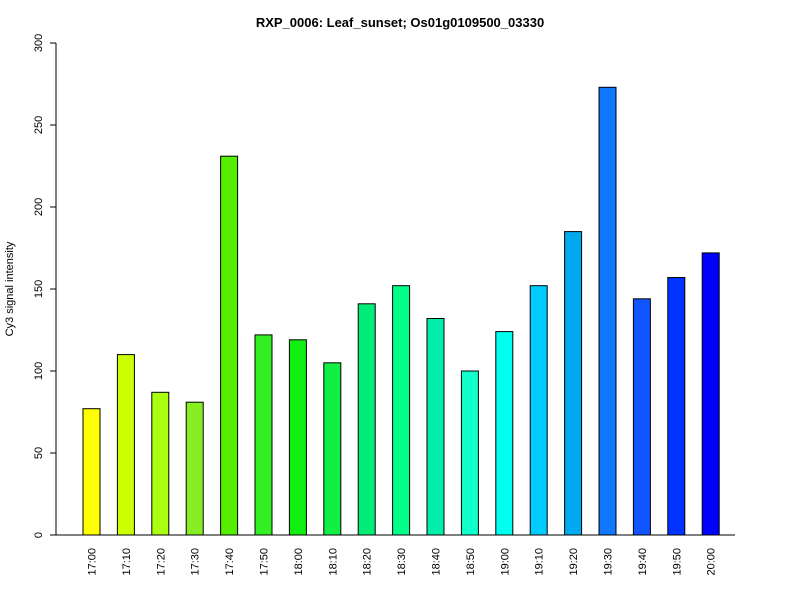 The height and width of the screenshot is (600, 800). What do you see at coordinates (368, 562) in the screenshot?
I see `x-tick-label: 18:20` at bounding box center [368, 562].